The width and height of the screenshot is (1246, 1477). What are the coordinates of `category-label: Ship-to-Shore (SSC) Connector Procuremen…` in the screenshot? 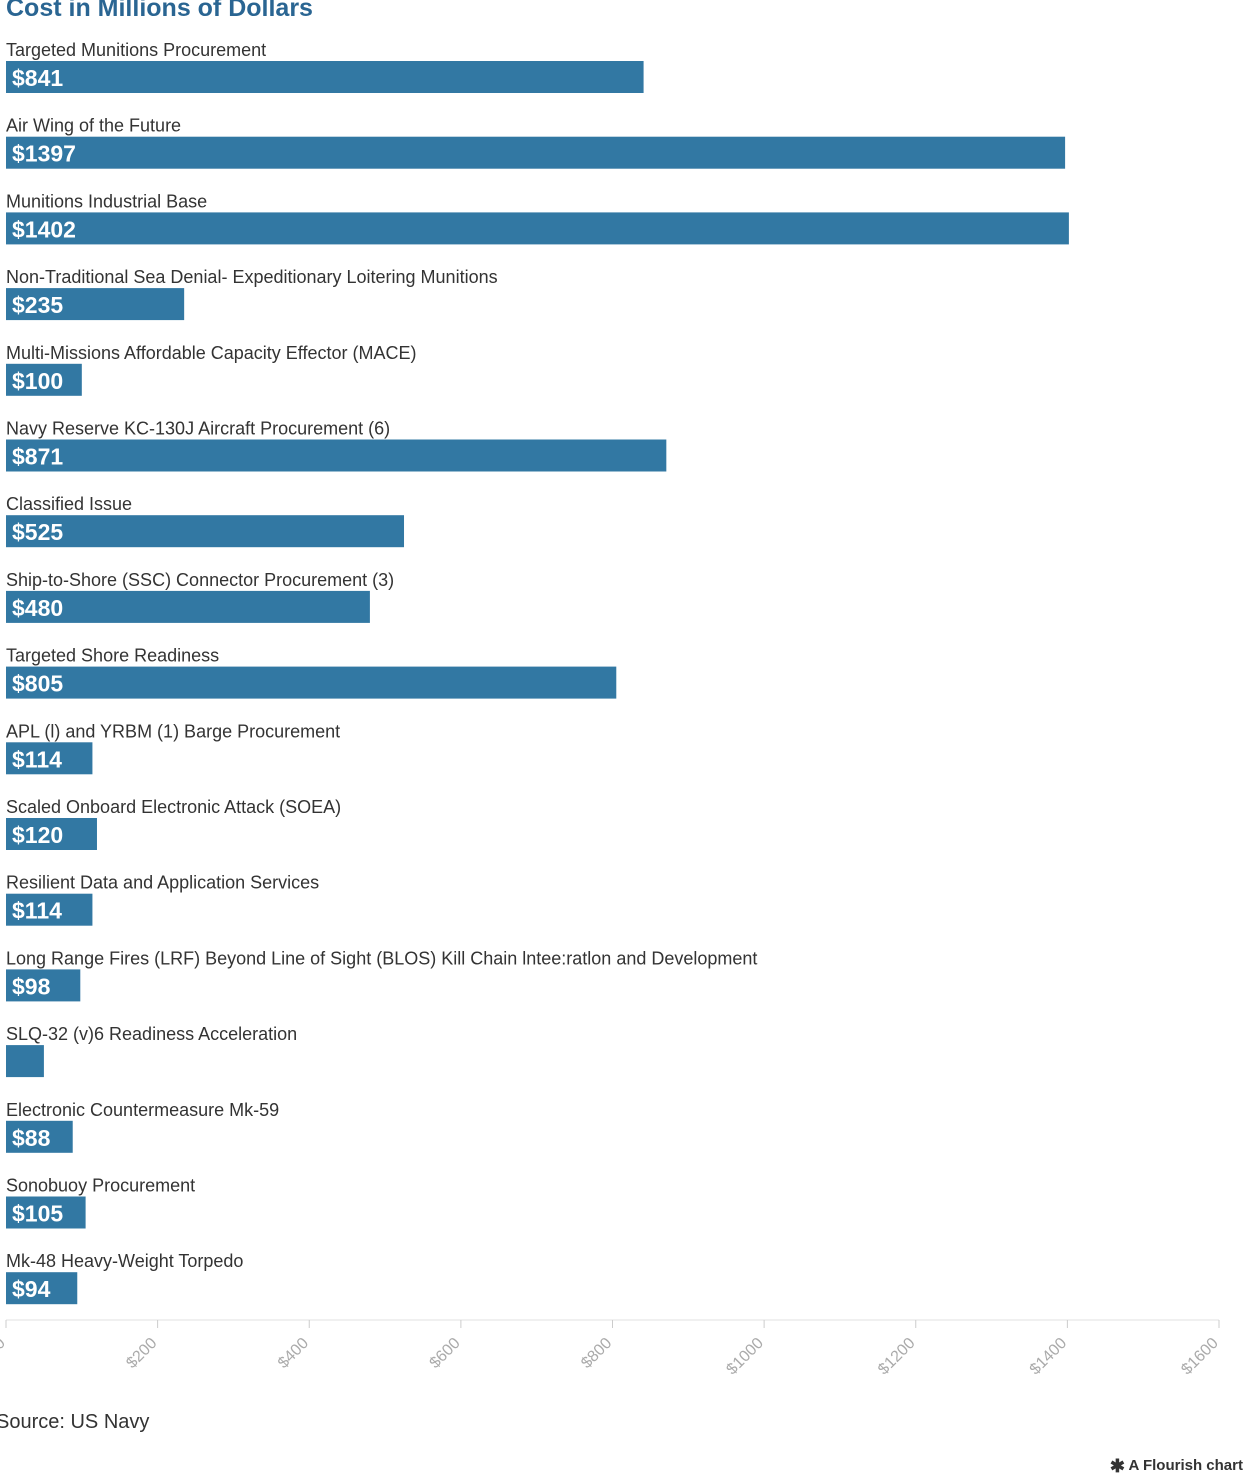 It's located at (200, 580).